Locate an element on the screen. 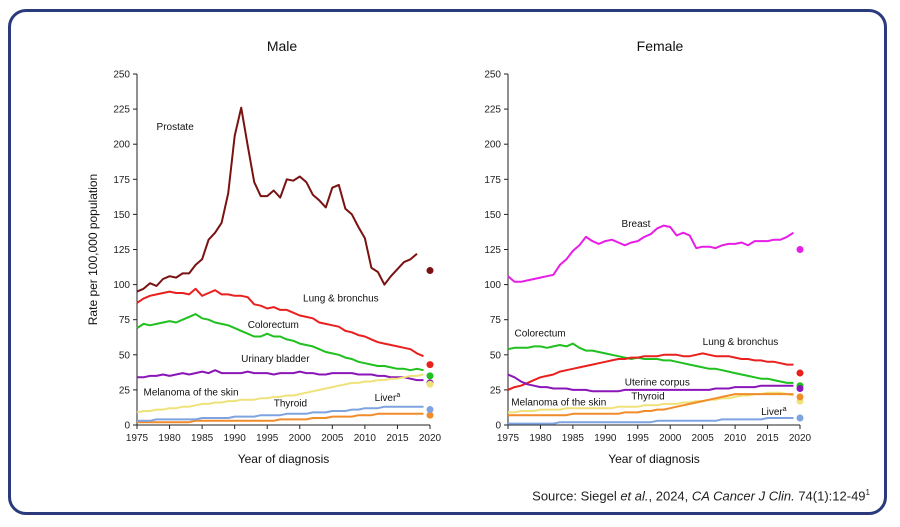 This screenshot has width=900, height=527. male-series-thyroid-2020-point is located at coordinates (430, 415).